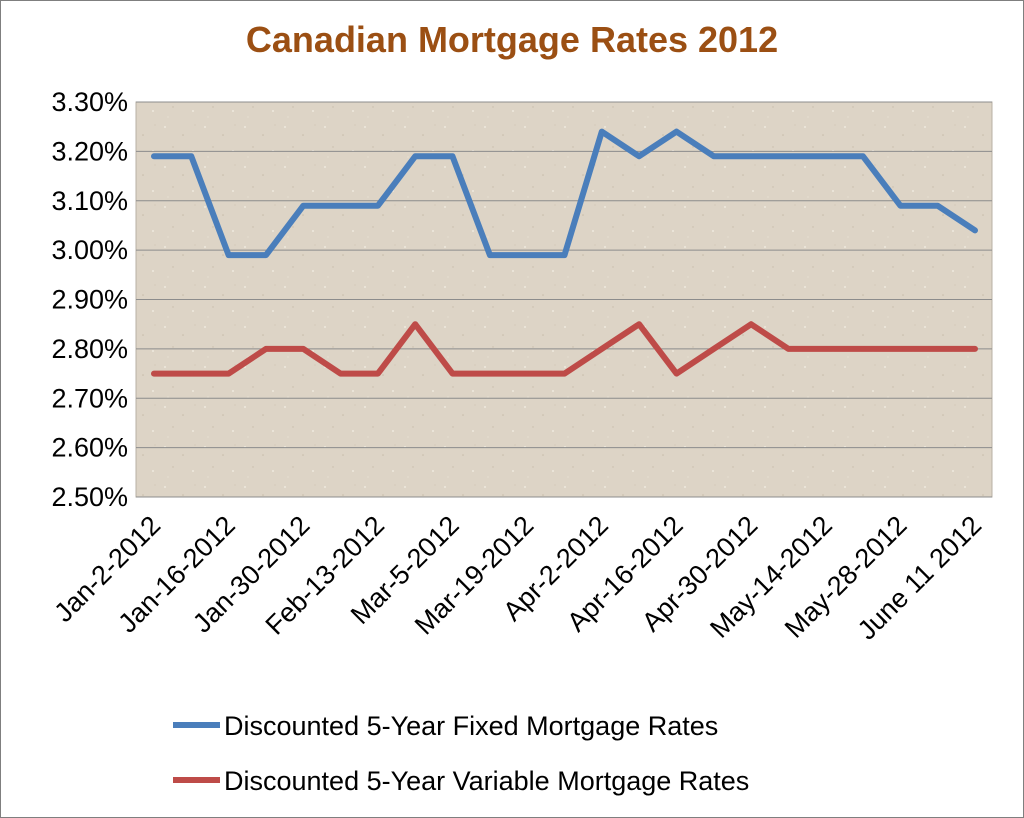  I want to click on y-tick-label: 2.70%, so click(89, 398).